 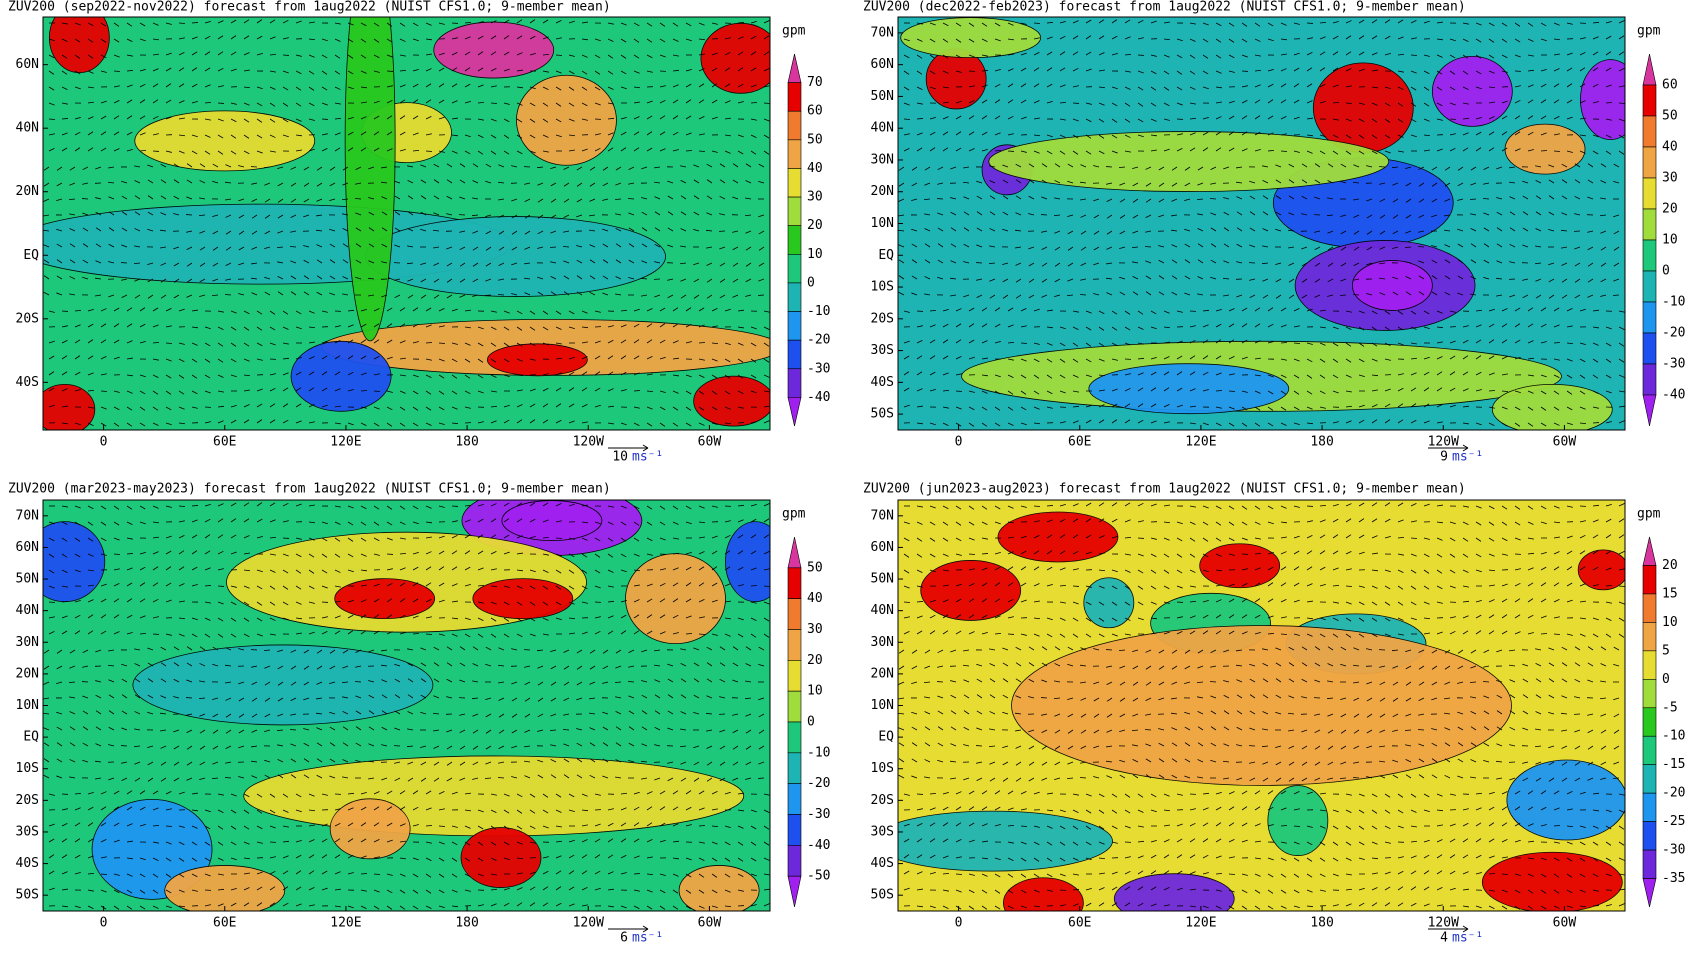 What do you see at coordinates (27, 642) in the screenshot?
I see `y-tick-label: 30N` at bounding box center [27, 642].